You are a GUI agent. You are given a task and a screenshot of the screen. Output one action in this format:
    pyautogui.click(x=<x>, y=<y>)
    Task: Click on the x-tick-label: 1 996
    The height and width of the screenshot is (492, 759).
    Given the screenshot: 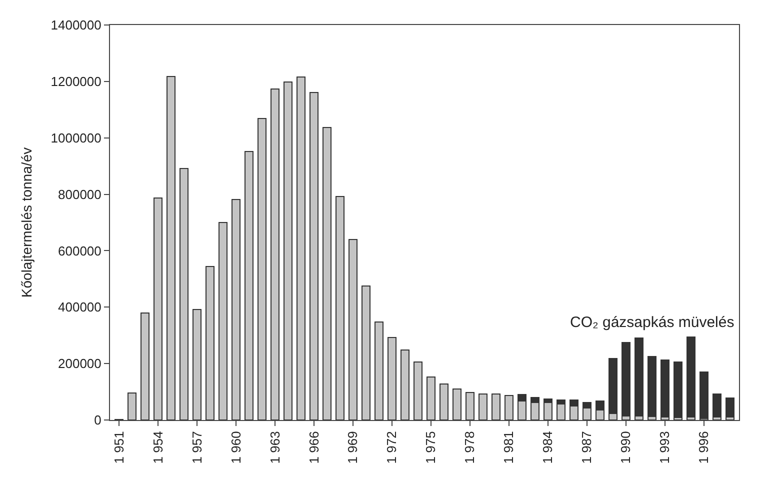 What is the action you would take?
    pyautogui.click(x=704, y=447)
    